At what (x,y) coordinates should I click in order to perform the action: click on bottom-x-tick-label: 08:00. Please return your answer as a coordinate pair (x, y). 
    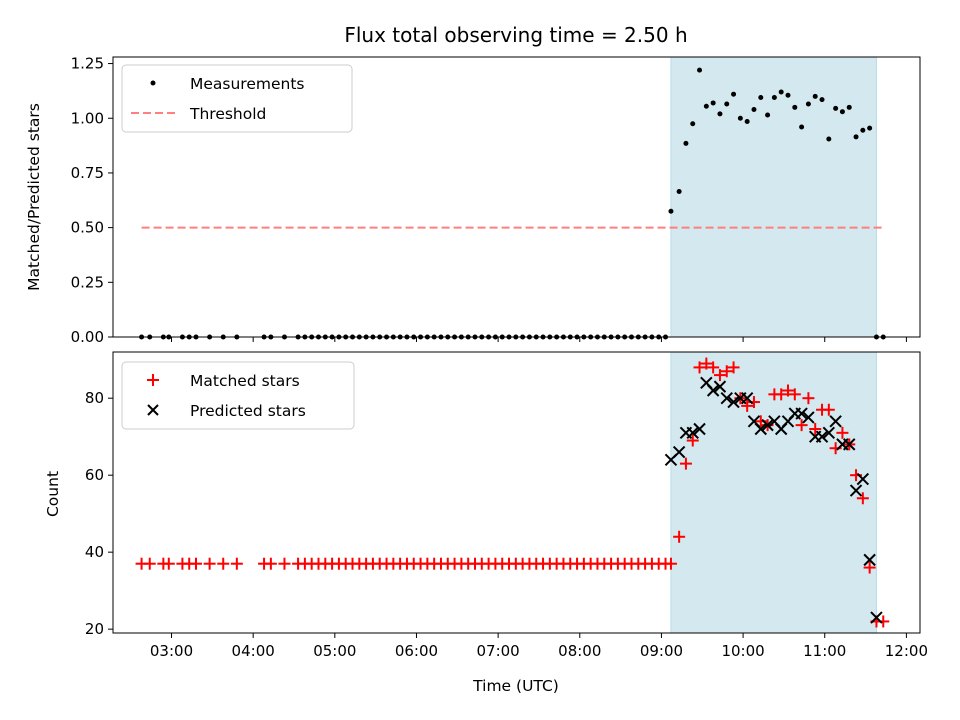
    Looking at the image, I should click on (579, 651).